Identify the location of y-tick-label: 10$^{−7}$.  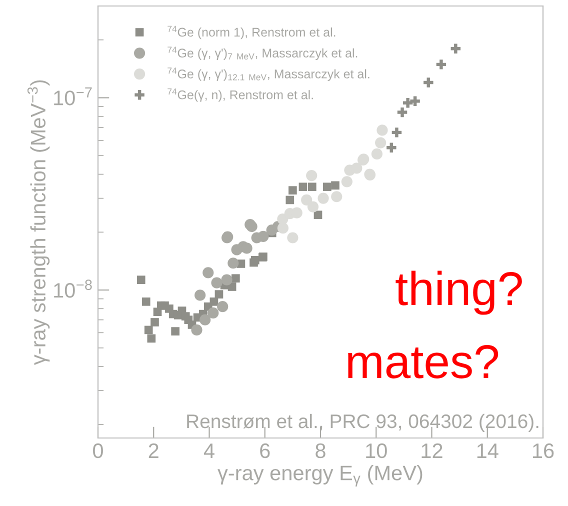
(73, 96).